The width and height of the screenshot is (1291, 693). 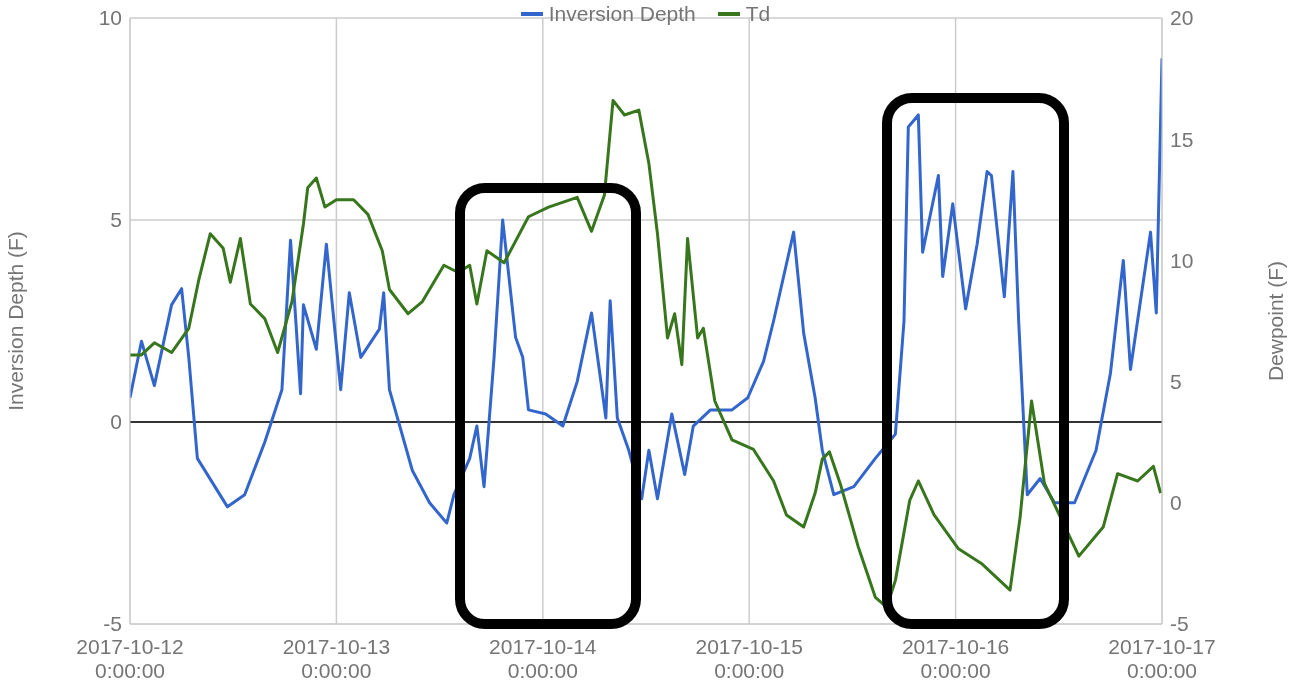 I want to click on x-tick-label: 2017-10-15 0:00:00, so click(x=749, y=658).